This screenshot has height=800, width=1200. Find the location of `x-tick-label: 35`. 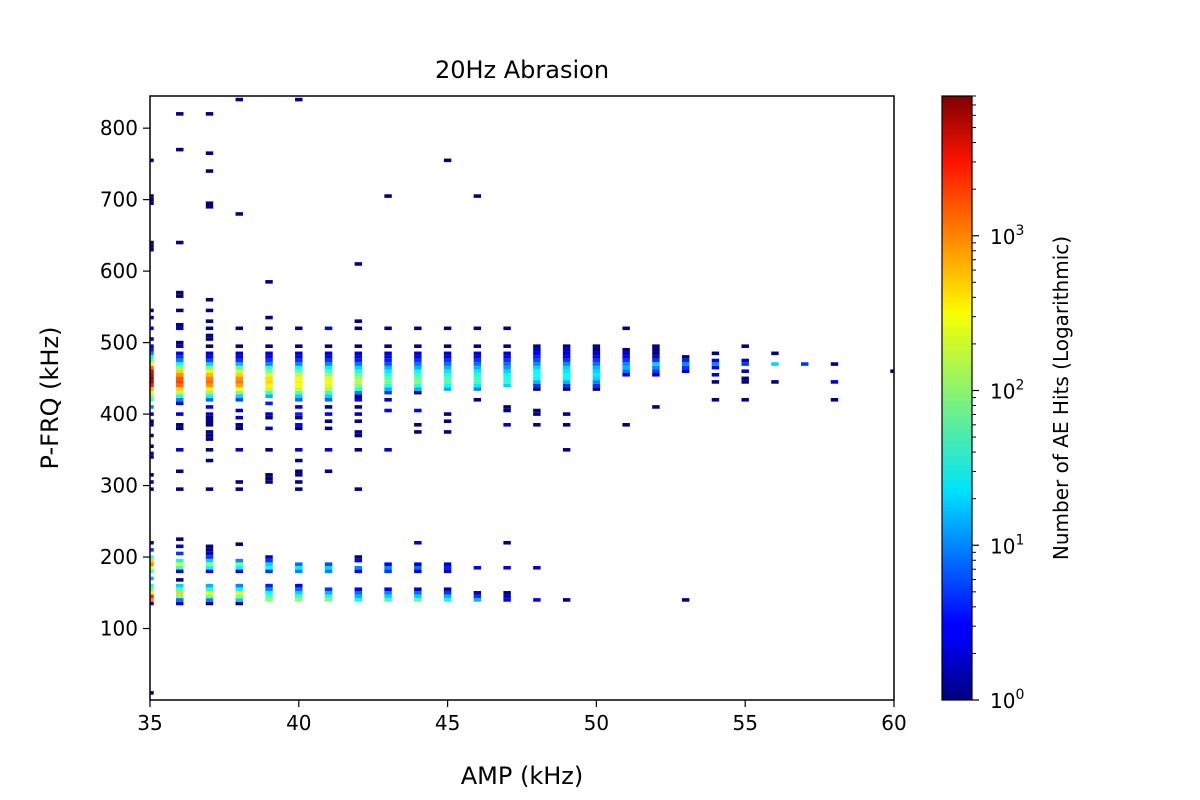

x-tick-label: 35 is located at coordinates (149, 723).